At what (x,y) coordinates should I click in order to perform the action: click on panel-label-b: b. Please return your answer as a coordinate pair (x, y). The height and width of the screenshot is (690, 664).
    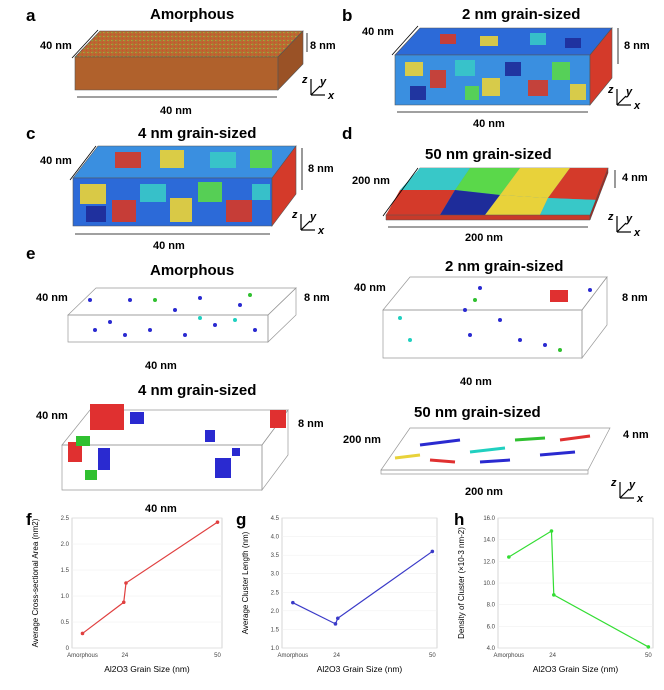
    Looking at the image, I should click on (347, 15).